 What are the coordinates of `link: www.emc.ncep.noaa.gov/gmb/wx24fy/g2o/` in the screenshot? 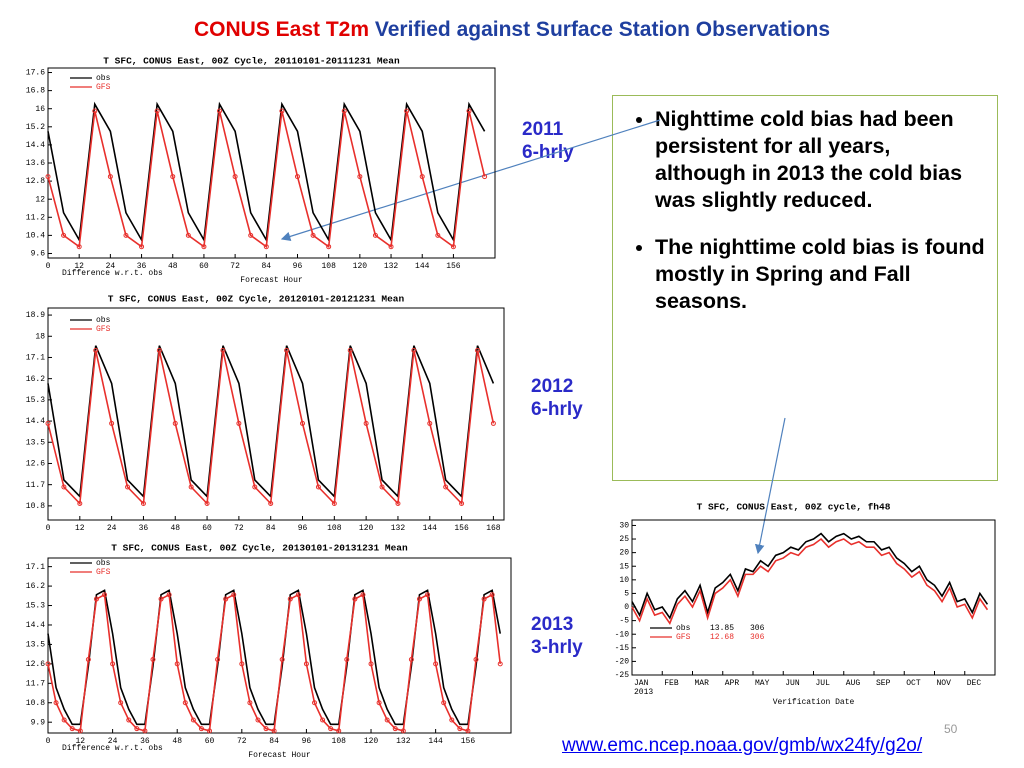 It's located at (742, 745).